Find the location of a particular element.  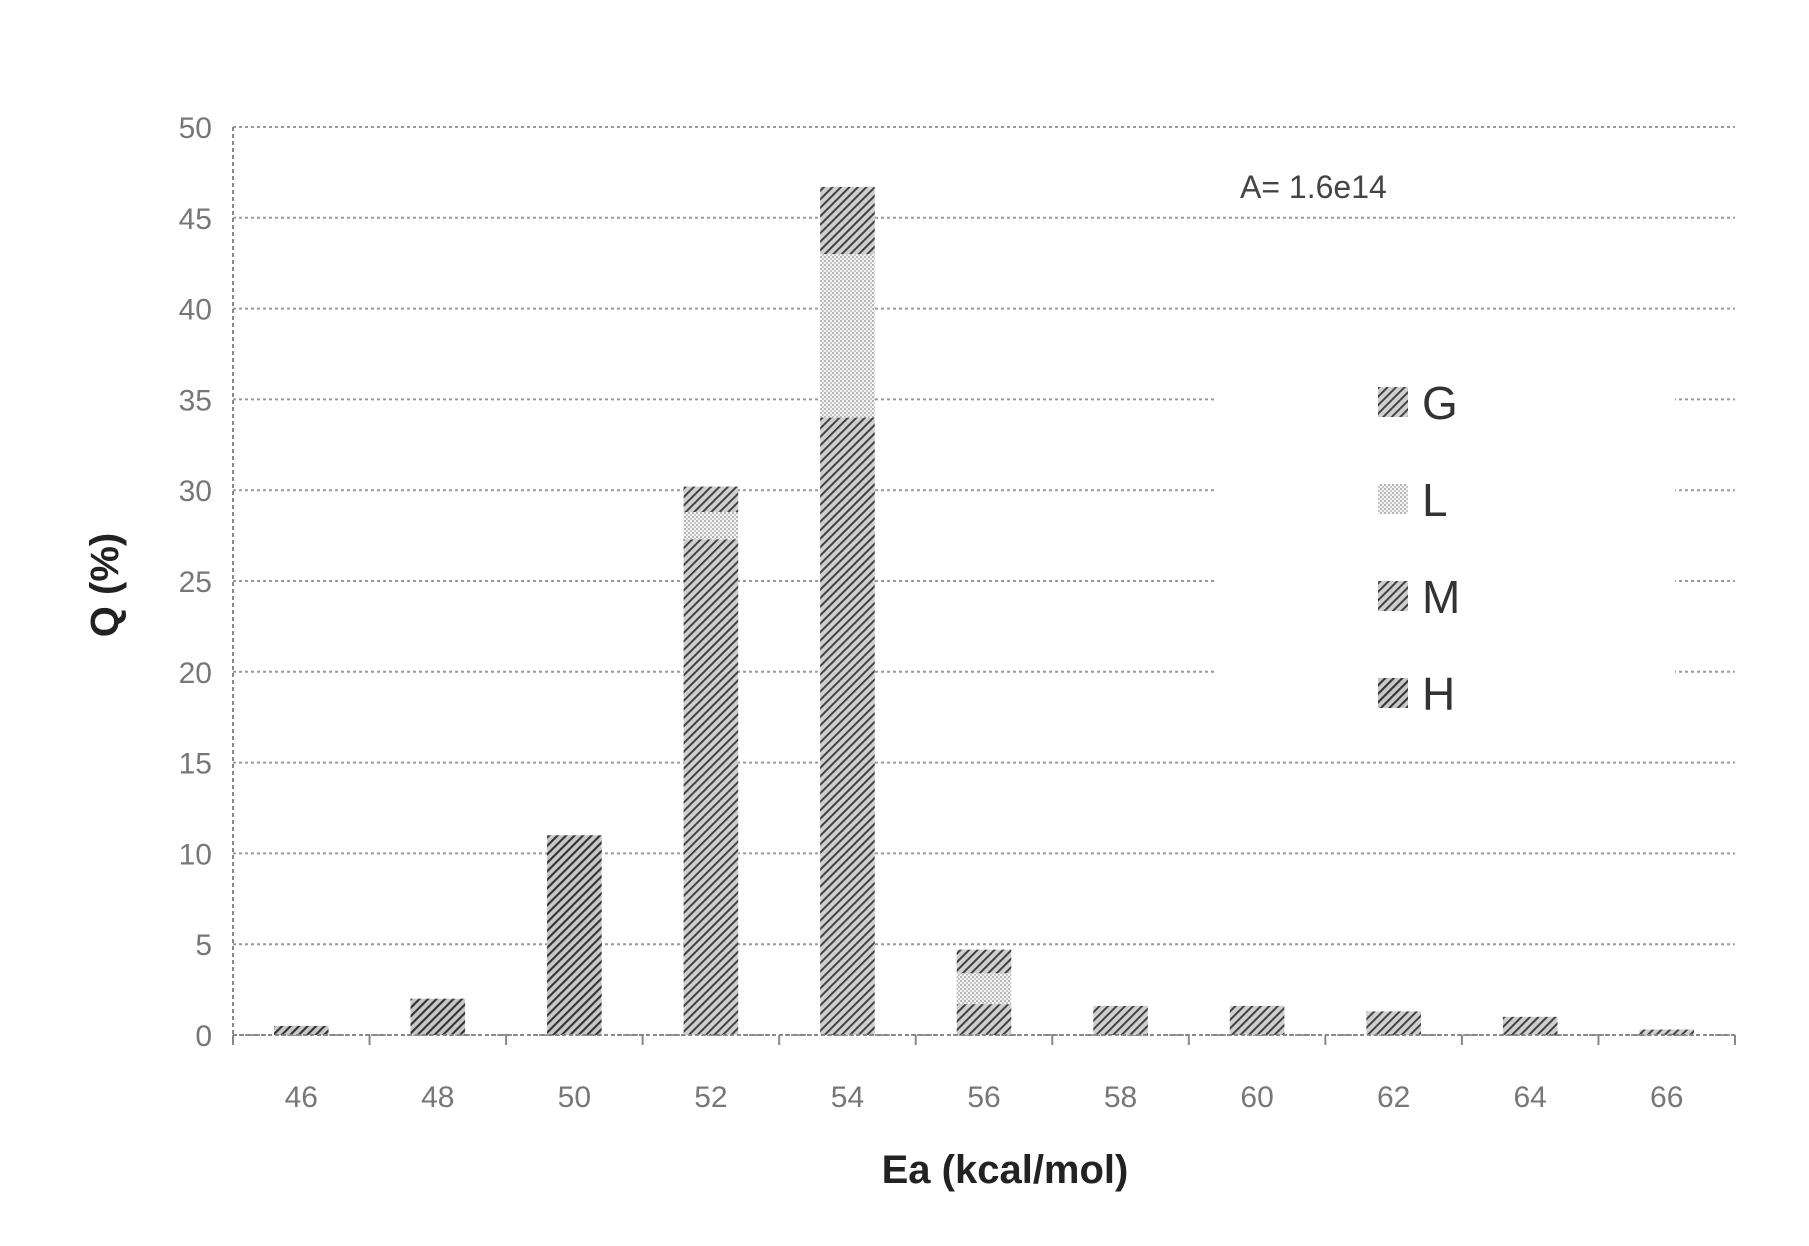

x-tick-label-50: 50 is located at coordinates (574, 1097).